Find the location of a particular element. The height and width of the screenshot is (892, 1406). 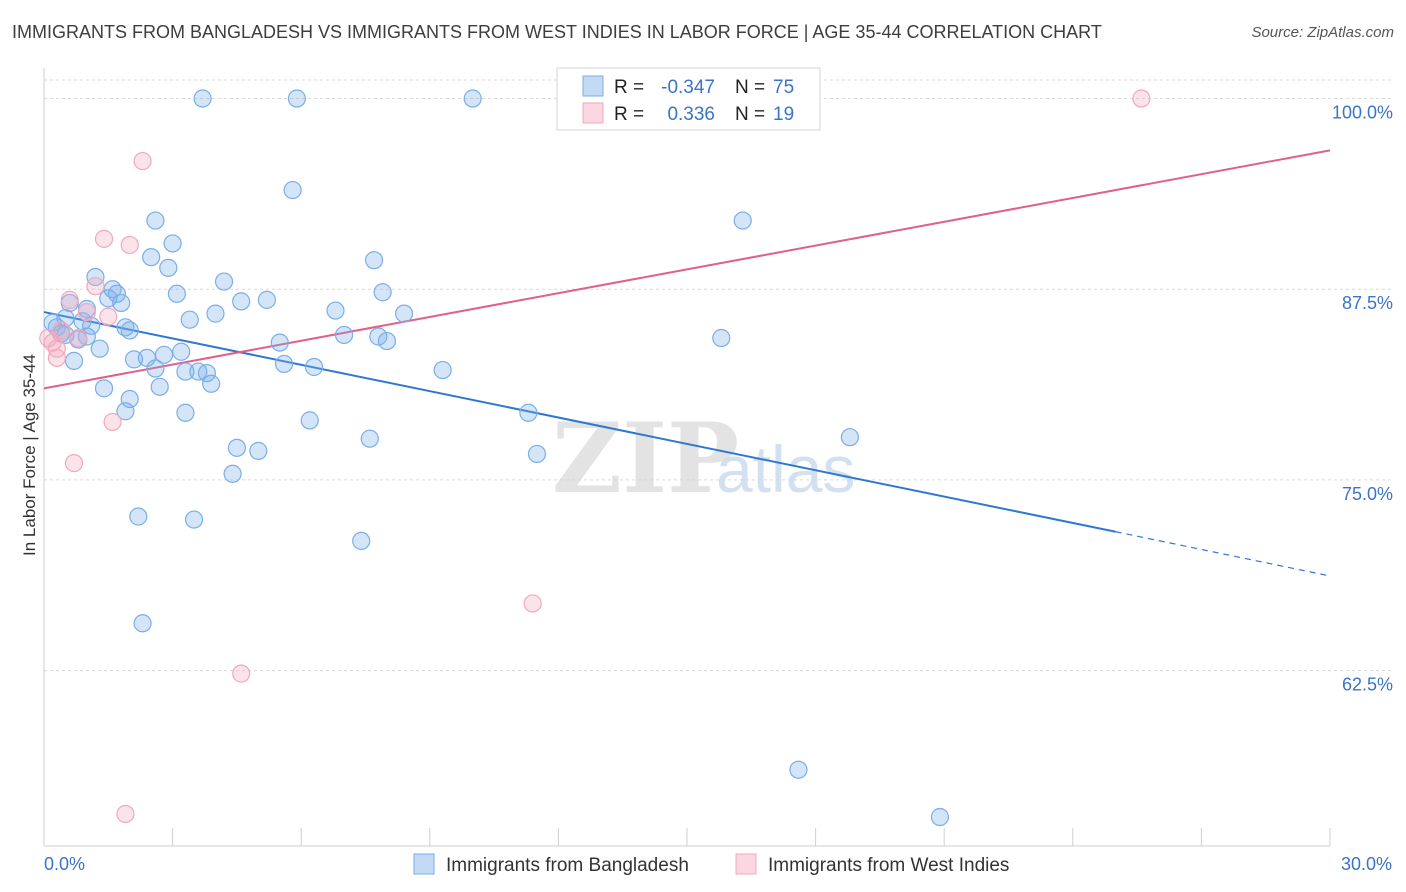

series-legend-swatch-west-indies is located at coordinates (746, 864).